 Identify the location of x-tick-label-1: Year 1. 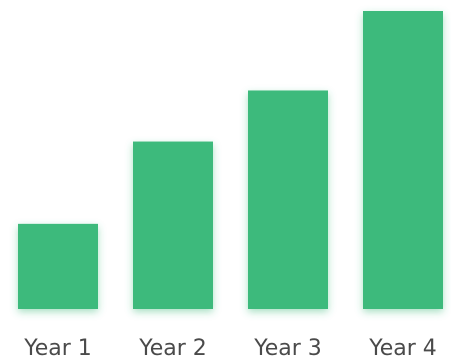
(57, 346).